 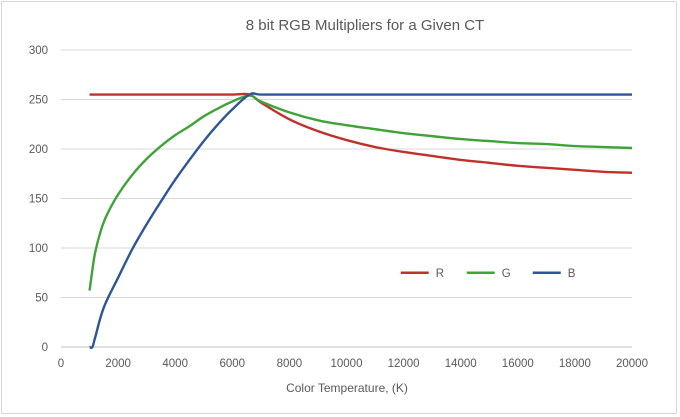 What do you see at coordinates (572, 274) in the screenshot?
I see `legend-label-b: B` at bounding box center [572, 274].